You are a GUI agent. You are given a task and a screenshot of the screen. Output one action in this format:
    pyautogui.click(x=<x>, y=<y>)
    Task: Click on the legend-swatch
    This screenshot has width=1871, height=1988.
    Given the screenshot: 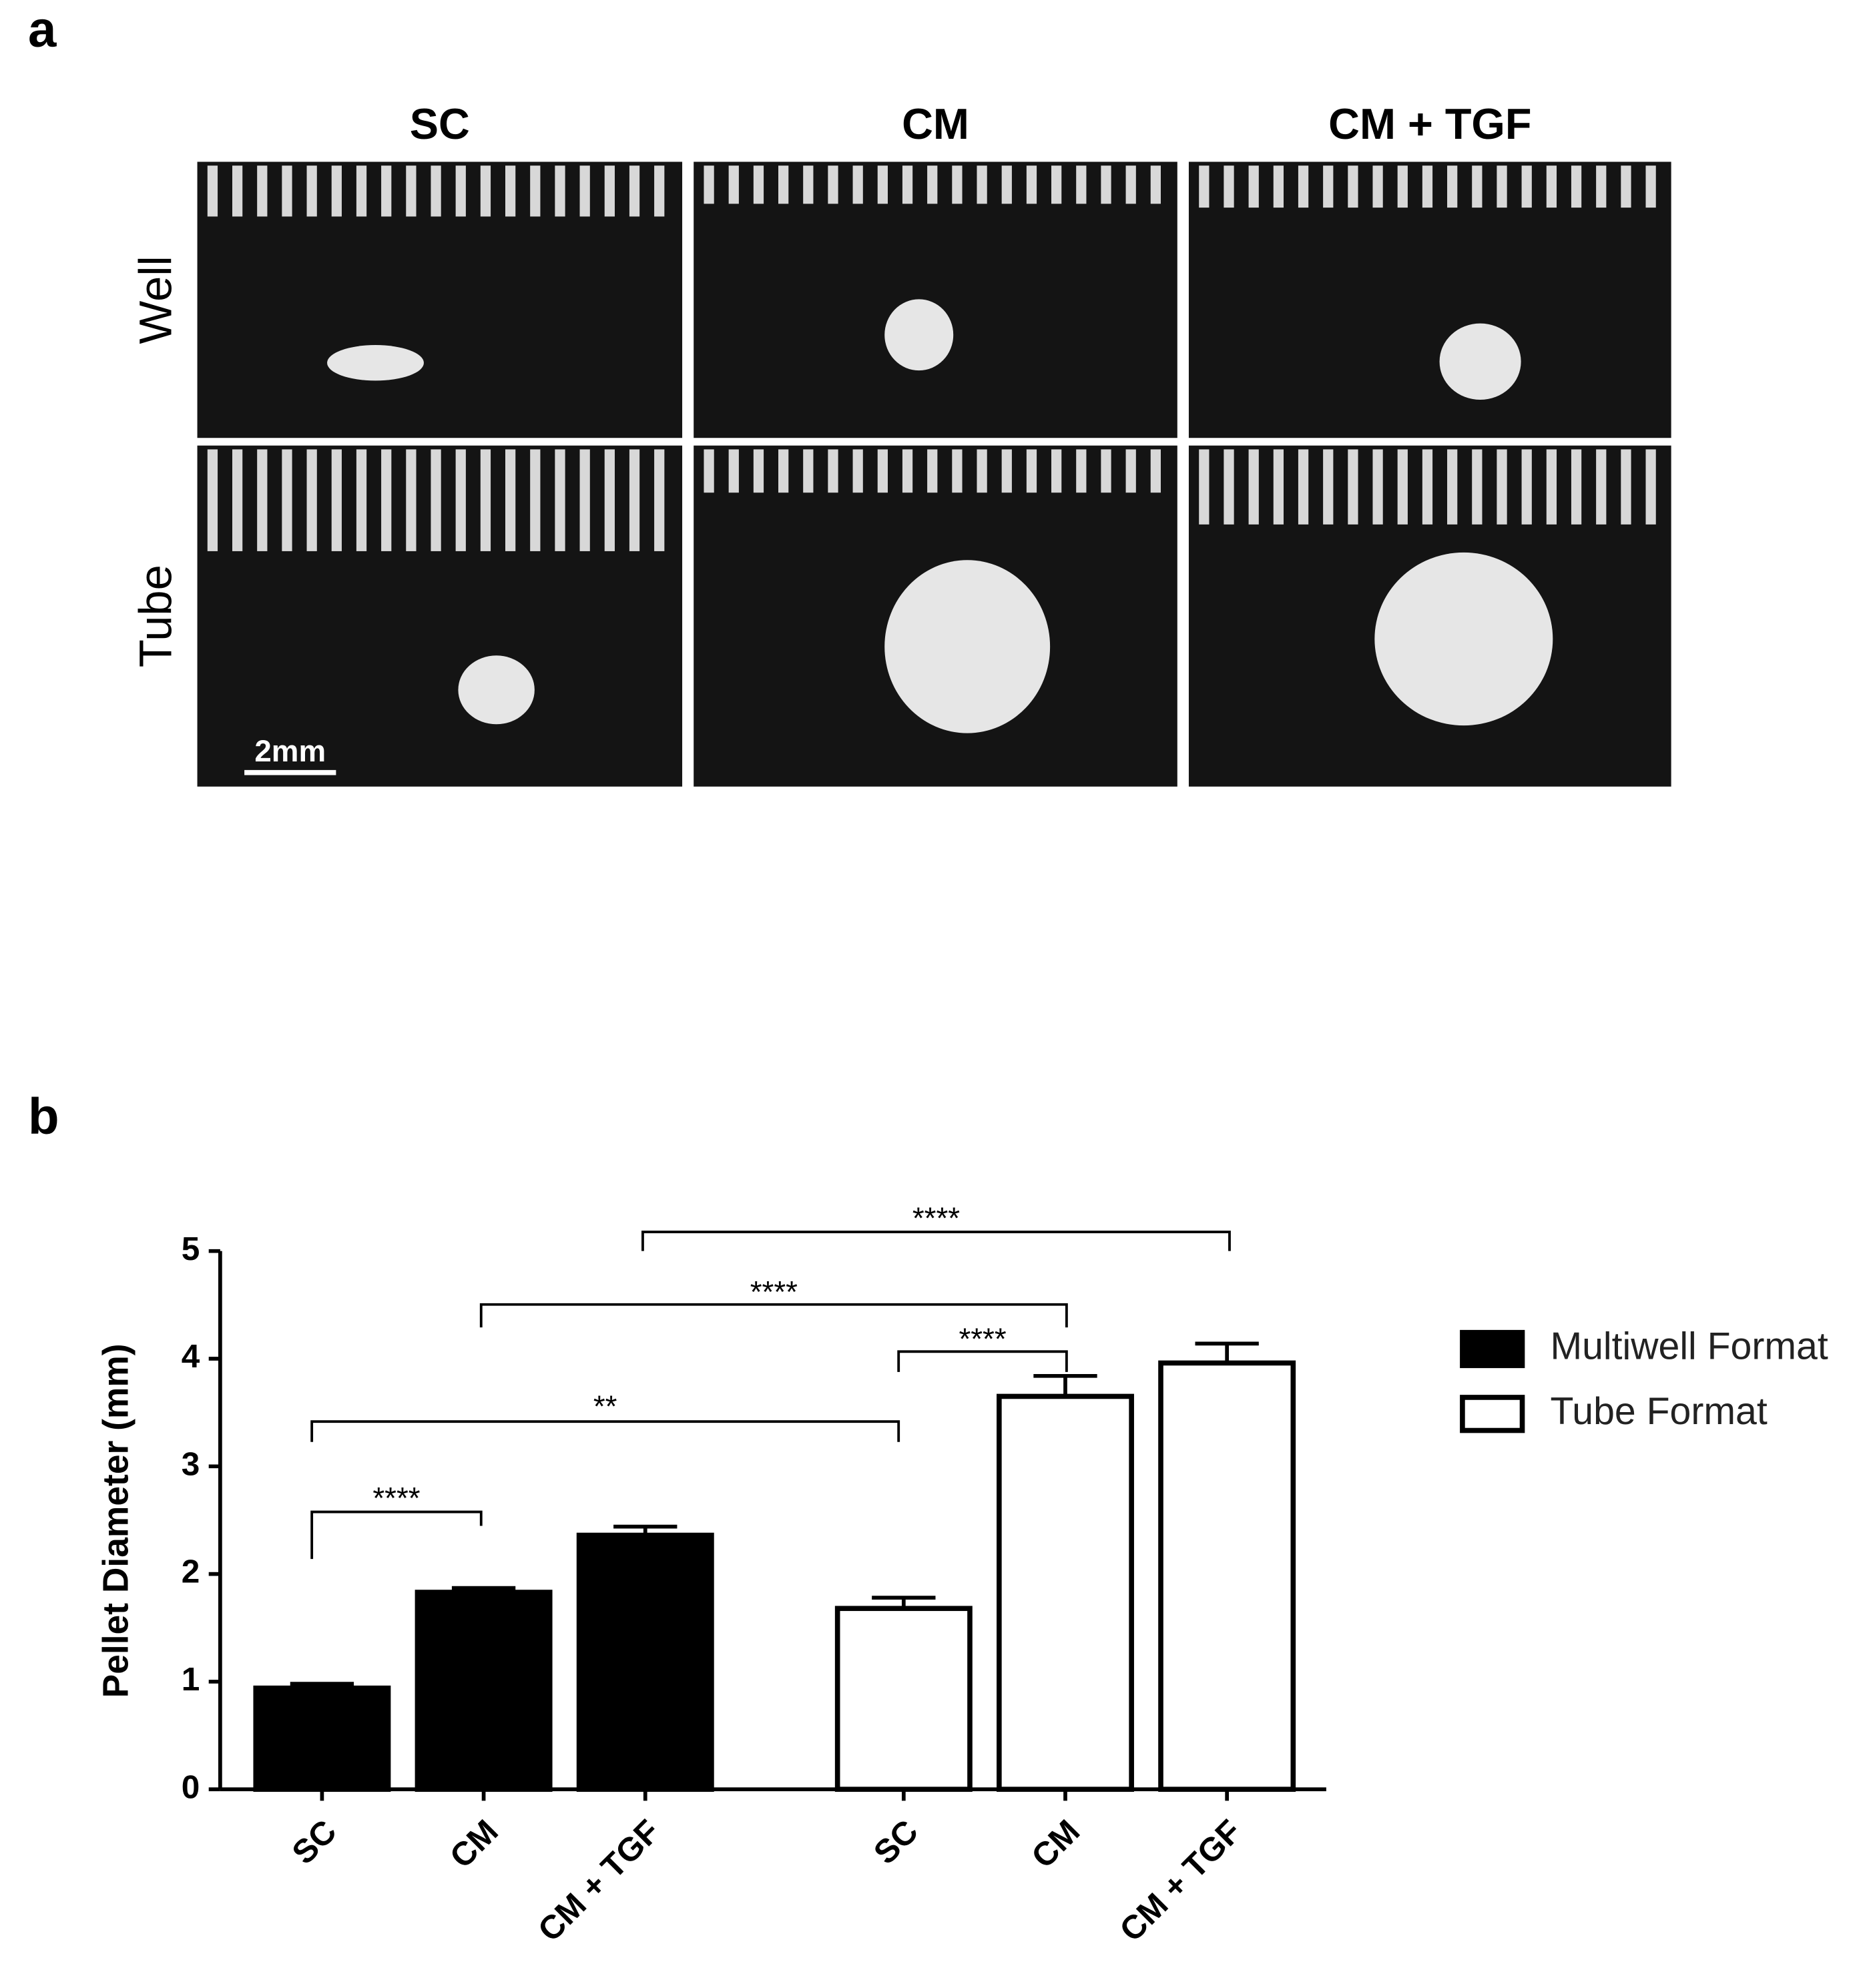 What is the action you would take?
    pyautogui.click(x=1493, y=1349)
    